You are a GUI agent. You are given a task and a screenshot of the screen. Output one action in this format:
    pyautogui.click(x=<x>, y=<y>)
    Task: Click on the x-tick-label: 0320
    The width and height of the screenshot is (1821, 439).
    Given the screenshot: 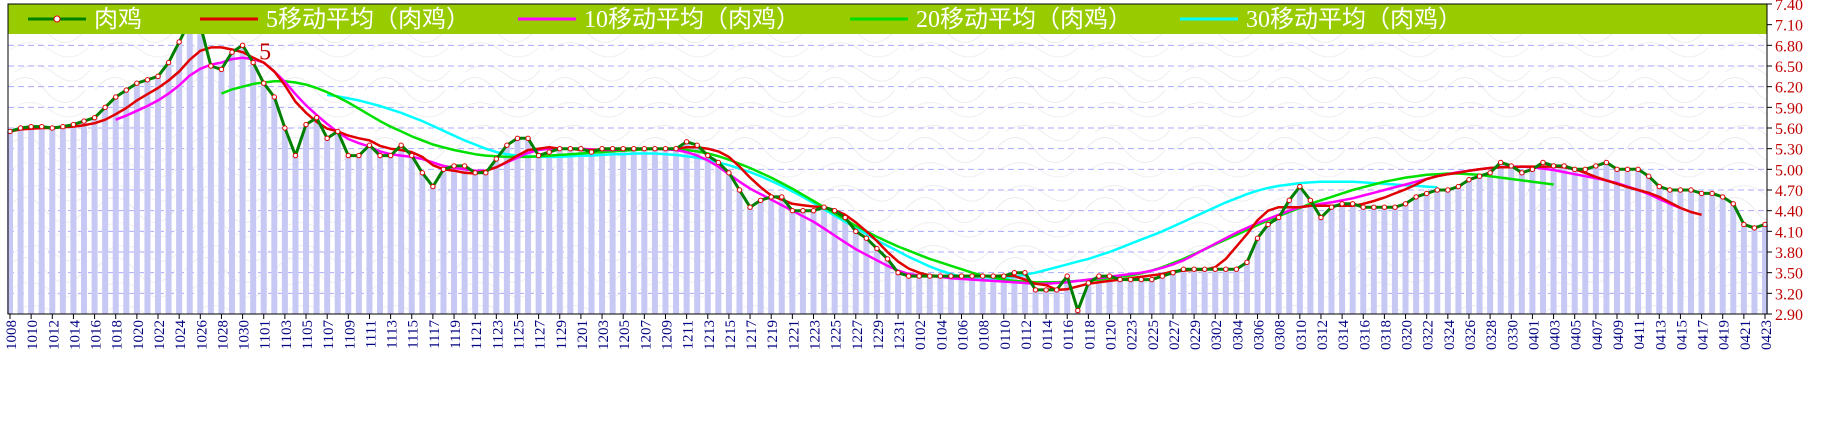 What is the action you would take?
    pyautogui.click(x=1408, y=335)
    